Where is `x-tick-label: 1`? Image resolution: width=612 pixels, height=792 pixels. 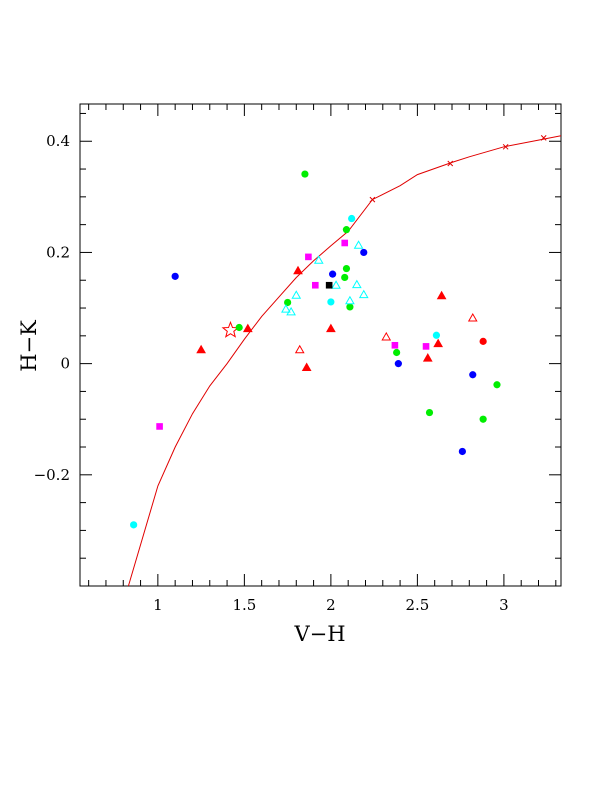
x-tick-label: 1 is located at coordinates (158, 605).